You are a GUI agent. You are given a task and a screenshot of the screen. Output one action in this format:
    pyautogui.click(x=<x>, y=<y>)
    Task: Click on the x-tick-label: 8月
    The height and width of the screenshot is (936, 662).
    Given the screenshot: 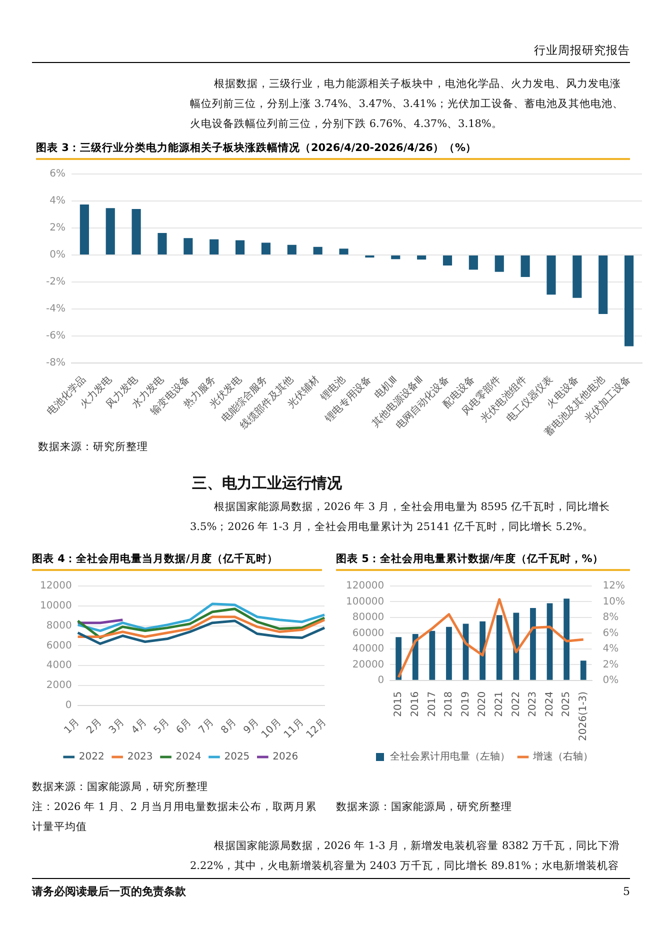 What is the action you would take?
    pyautogui.click(x=229, y=726)
    